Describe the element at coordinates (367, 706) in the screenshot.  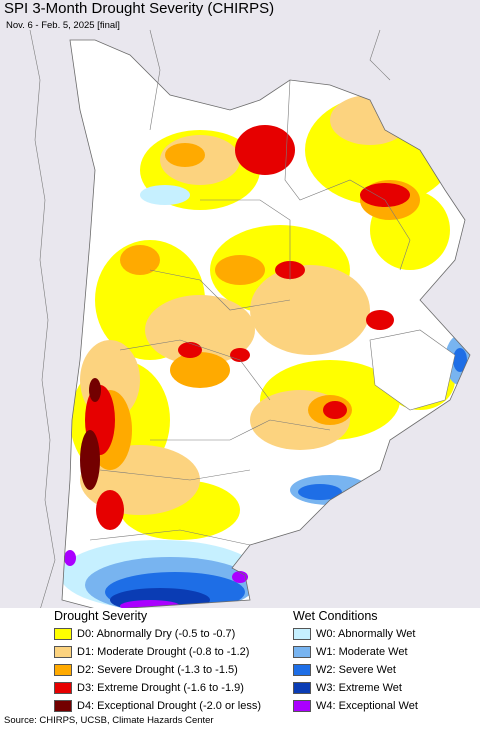
I see `legend-label: W4: Exceptional Wet` at that location.